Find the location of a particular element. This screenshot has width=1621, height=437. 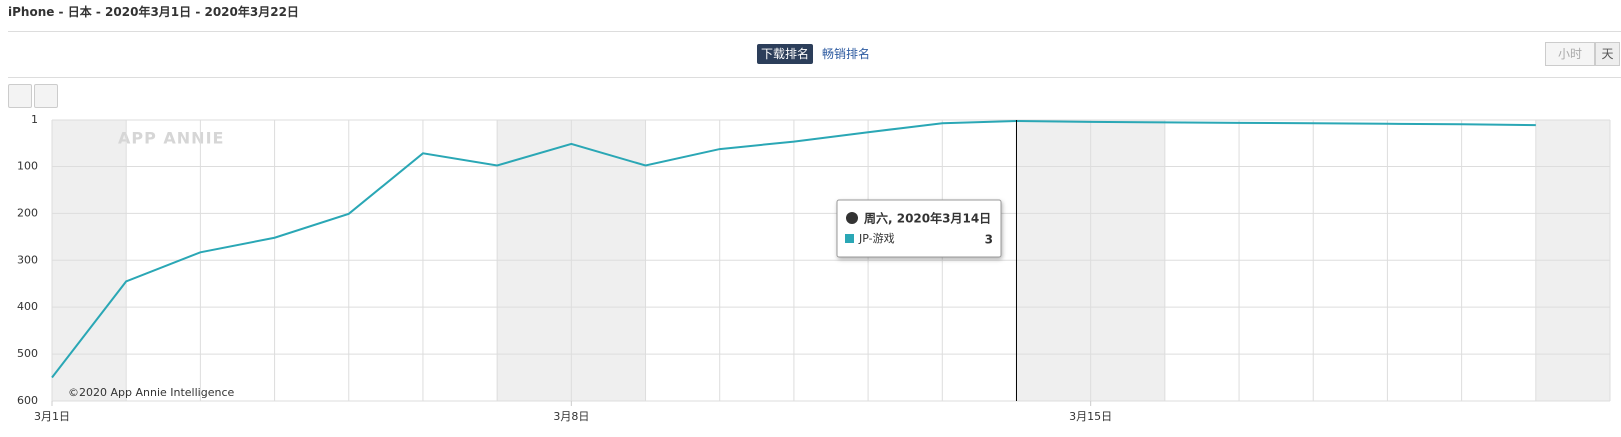

x-tick-label: 3月8日 is located at coordinates (571, 416).